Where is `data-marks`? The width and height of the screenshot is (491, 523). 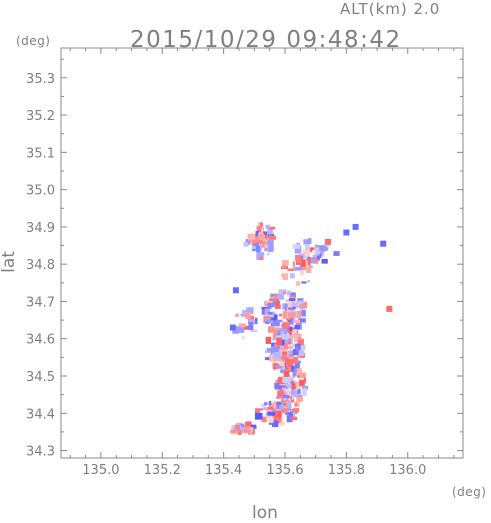
data-marks is located at coordinates (311, 329).